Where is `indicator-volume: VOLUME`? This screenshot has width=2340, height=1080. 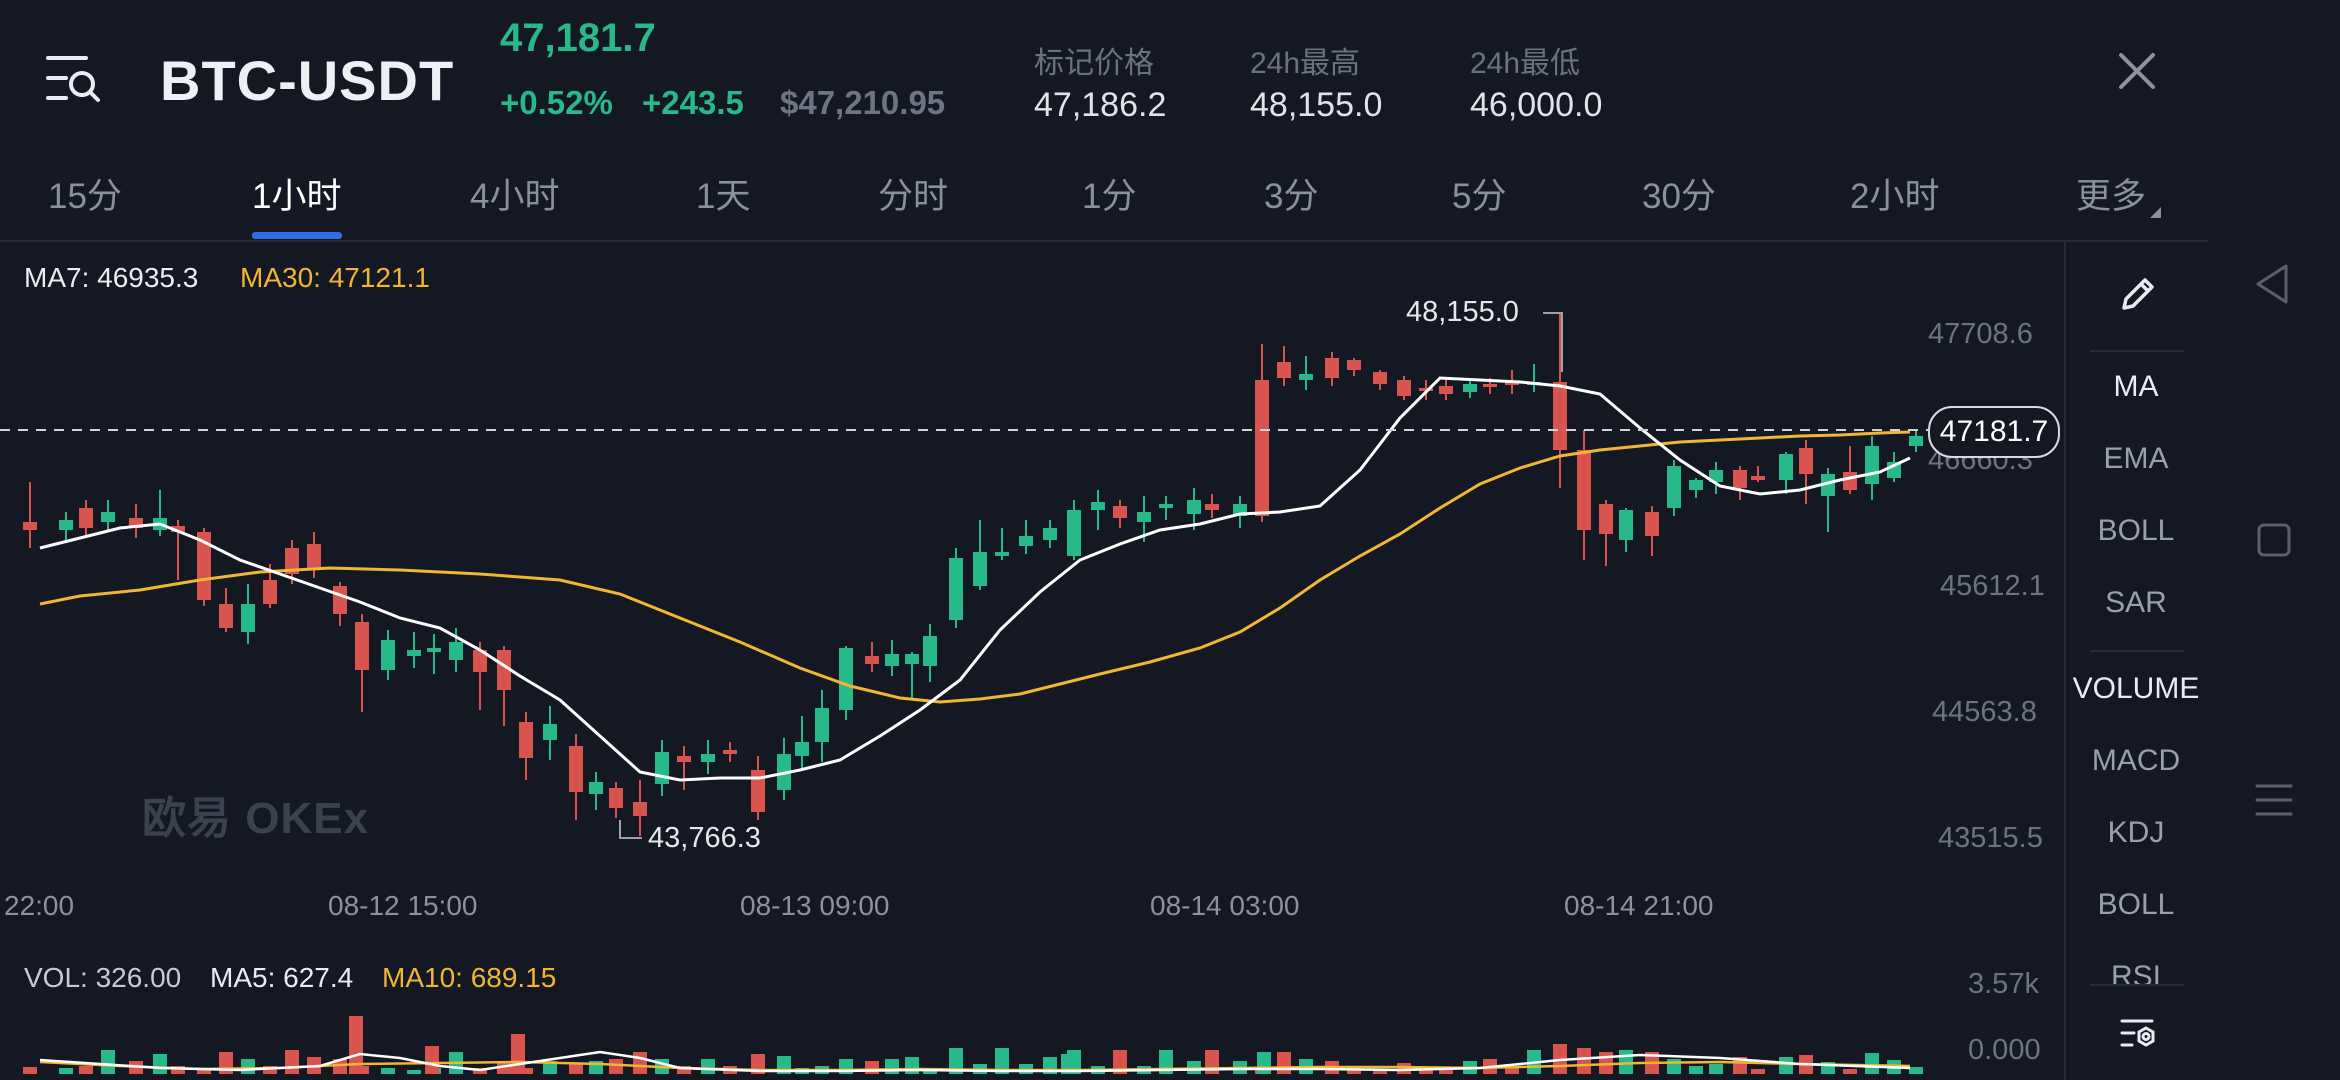
indicator-volume: VOLUME is located at coordinates (2136, 688).